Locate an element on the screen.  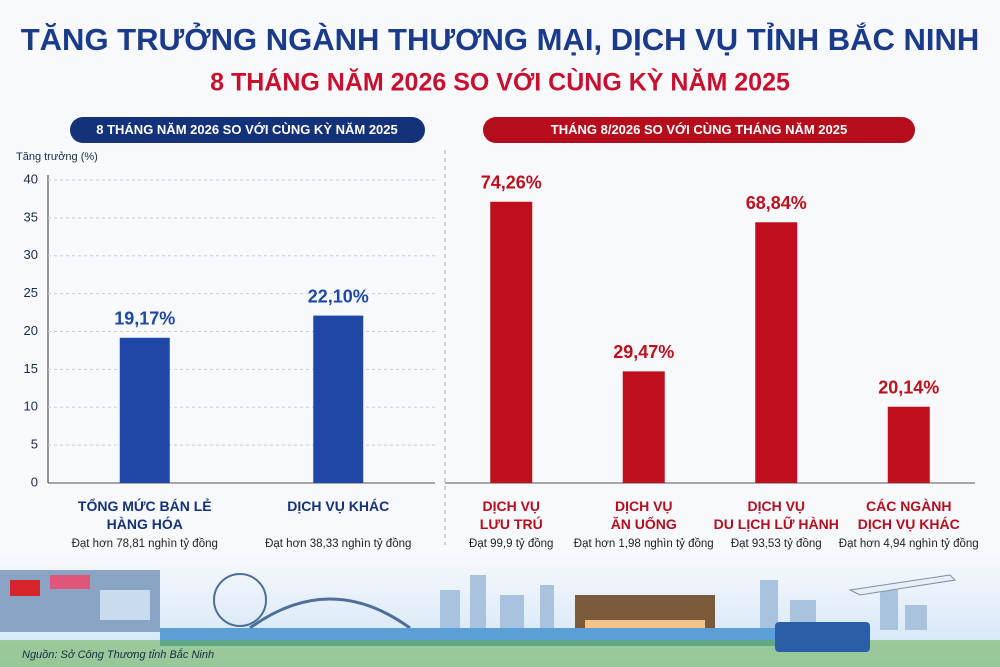
value-label: 19,17% is located at coordinates (144, 319).